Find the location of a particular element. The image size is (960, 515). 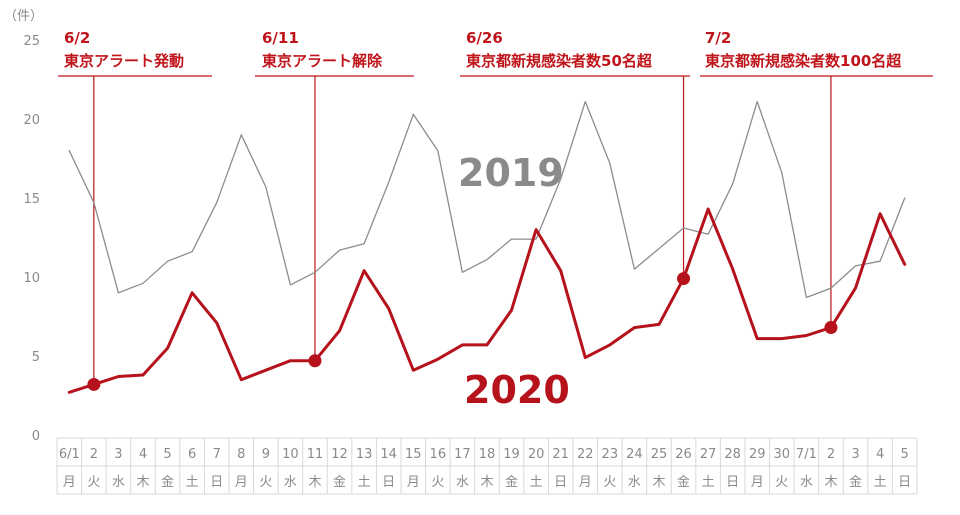

x-tick-label: 20 is located at coordinates (536, 454).